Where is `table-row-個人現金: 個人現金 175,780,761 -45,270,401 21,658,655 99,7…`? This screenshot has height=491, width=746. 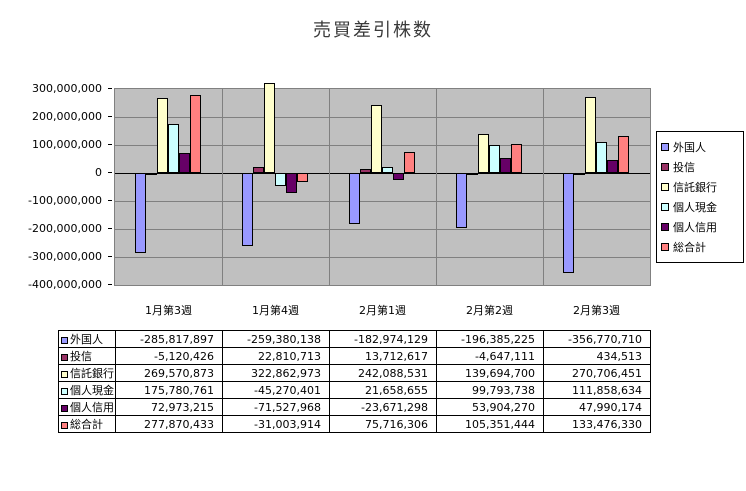 table-row-個人現金: 個人現金 175,780,761 -45,270,401 21,658,655 99,7… is located at coordinates (354, 390).